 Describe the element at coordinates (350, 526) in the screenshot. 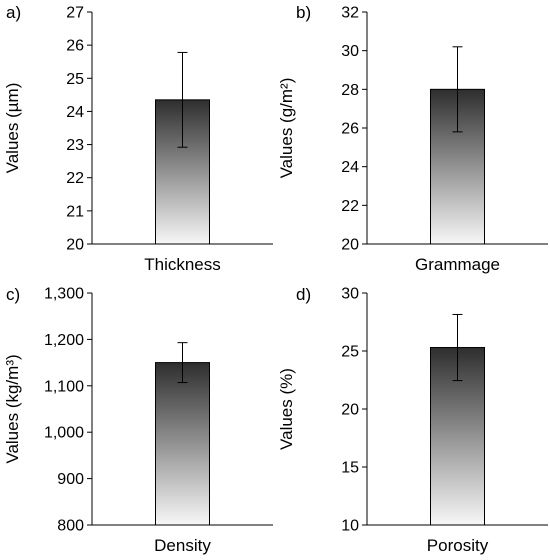

I see `y-tick-label: 10` at that location.